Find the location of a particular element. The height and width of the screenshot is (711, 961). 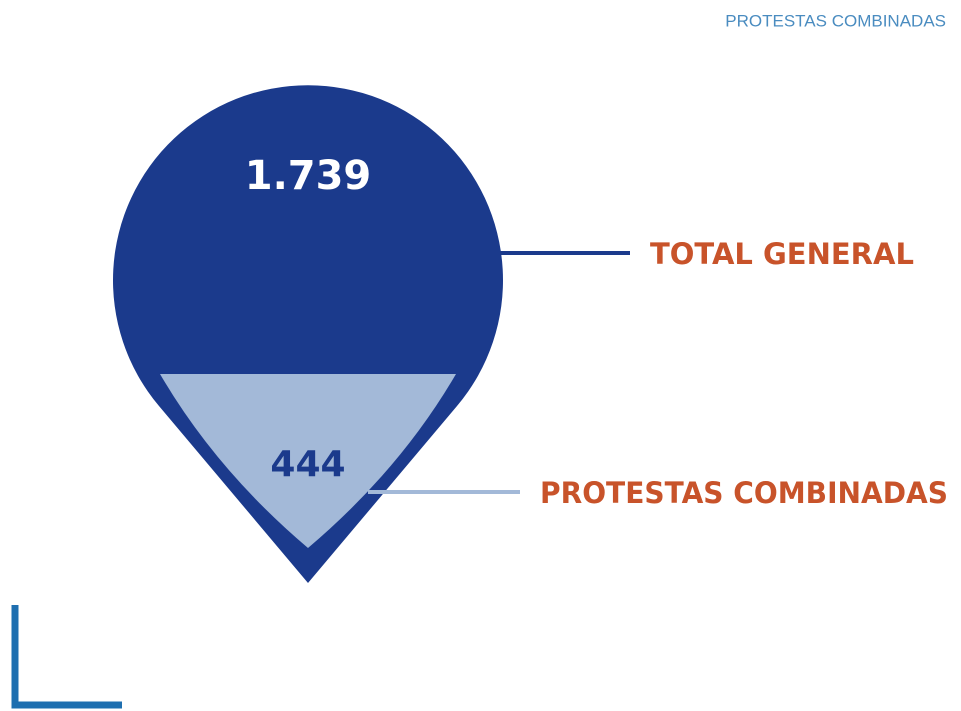

total-value: 1.739 is located at coordinates (308, 176).